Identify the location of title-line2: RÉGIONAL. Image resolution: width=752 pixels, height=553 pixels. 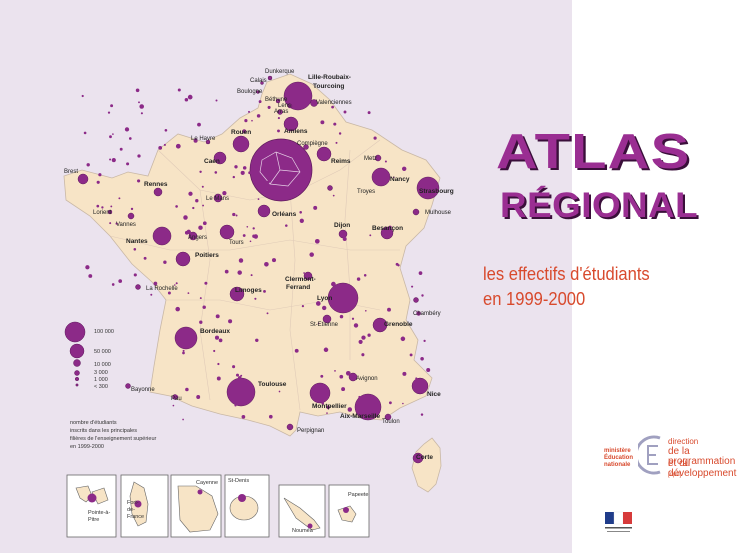
(599, 205).